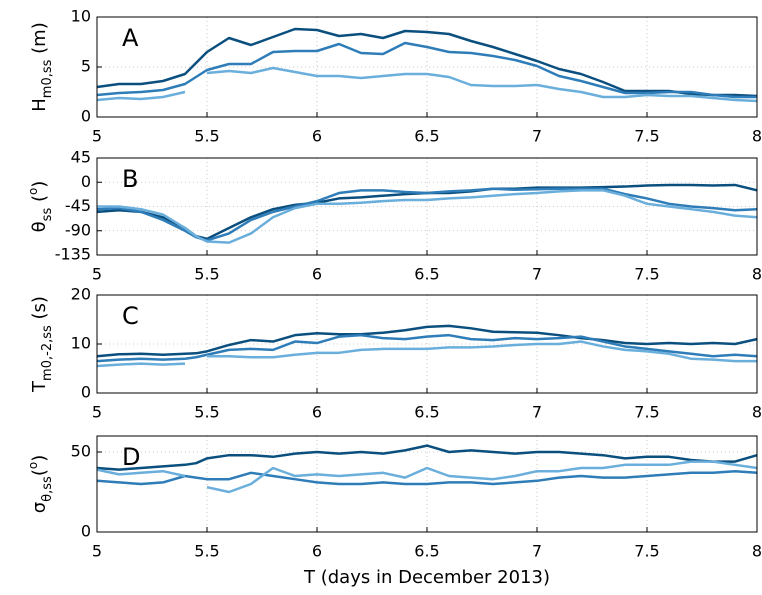 This screenshot has height=595, width=762. What do you see at coordinates (39, 226) in the screenshot?
I see `y-axis-label-part: θ` at bounding box center [39, 226].